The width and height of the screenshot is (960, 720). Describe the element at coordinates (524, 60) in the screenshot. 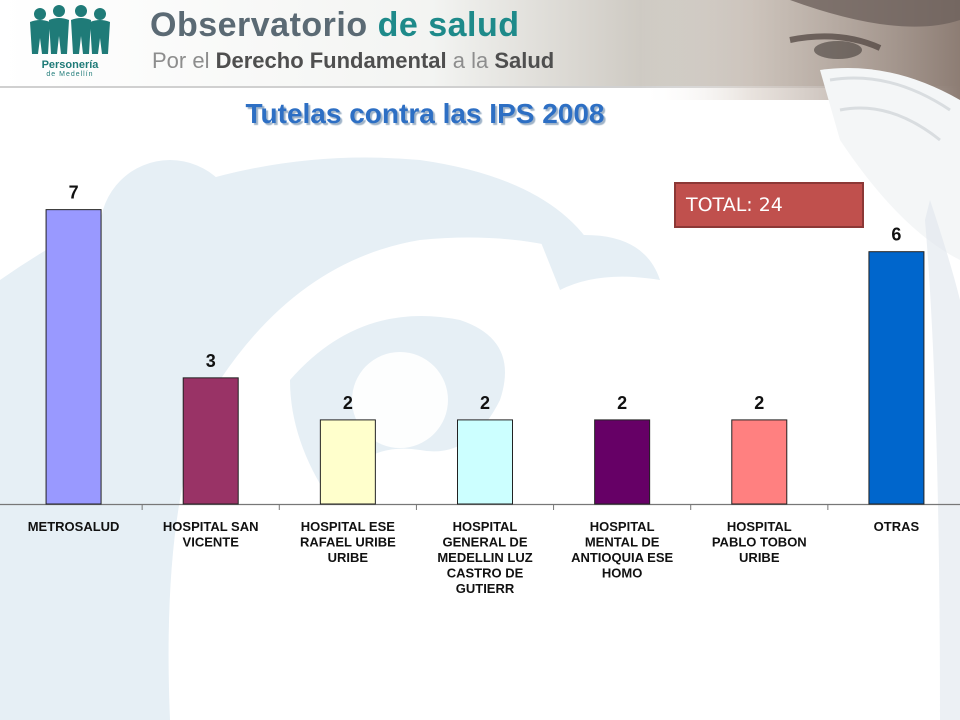

I see `brand-sub-part4: Salud` at that location.